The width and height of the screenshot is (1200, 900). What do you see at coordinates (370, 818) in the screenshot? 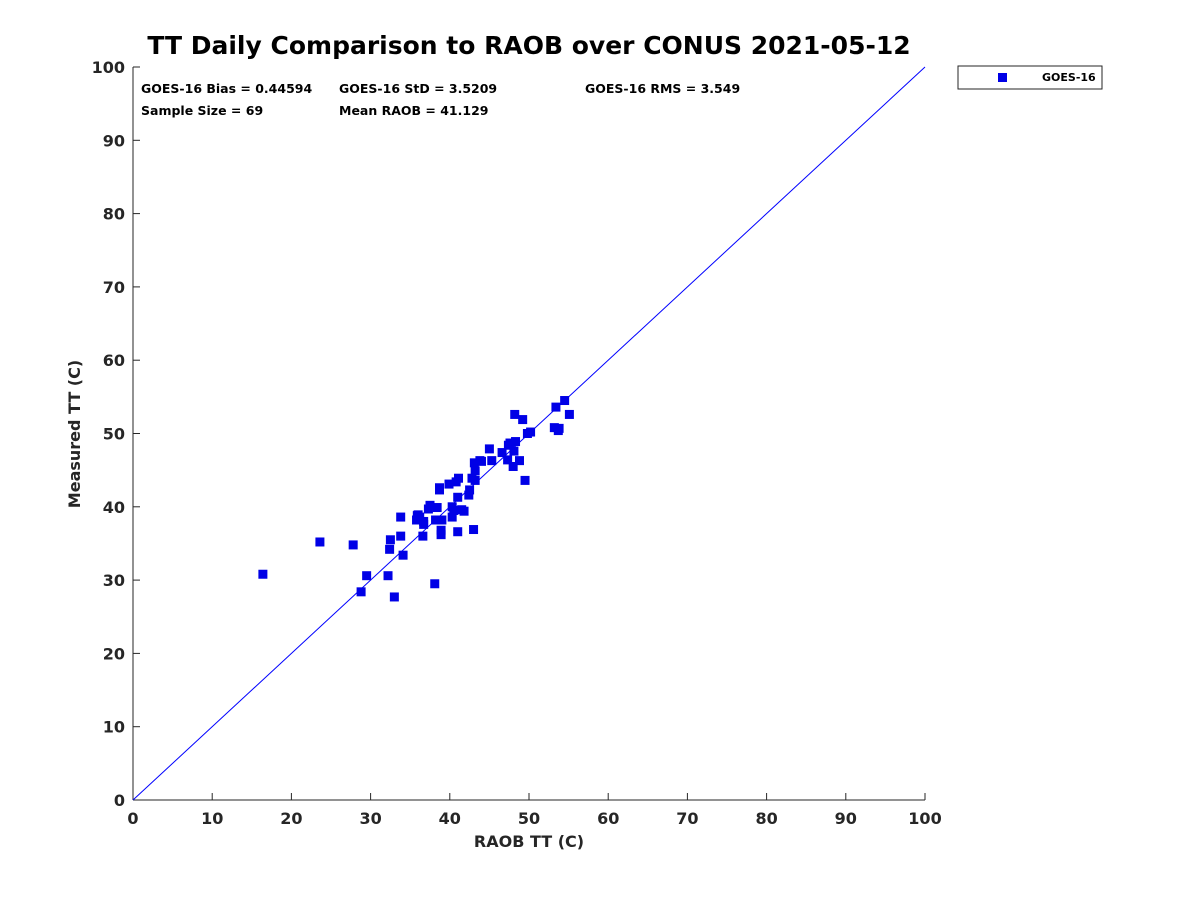
I see `x-tick-label: 30` at bounding box center [370, 818].